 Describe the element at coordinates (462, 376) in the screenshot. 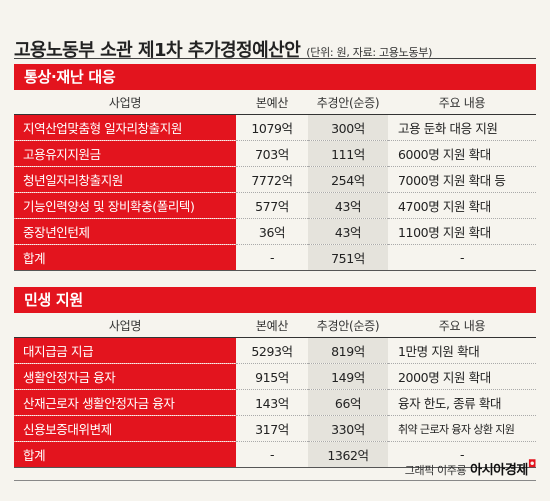

I see `row-note: 2000명 지원 확대` at that location.